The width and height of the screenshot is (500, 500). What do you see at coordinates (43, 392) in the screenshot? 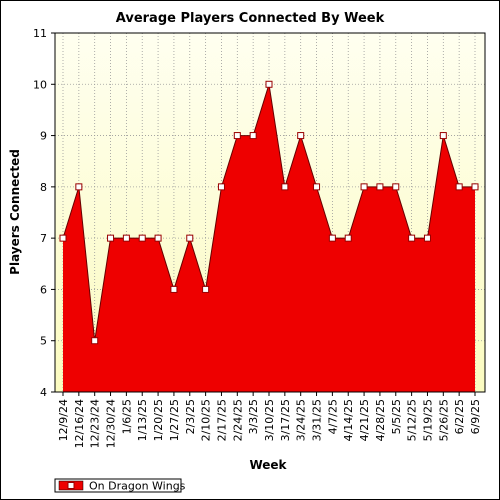
I see `y-tick-label-0: 4` at bounding box center [43, 392].